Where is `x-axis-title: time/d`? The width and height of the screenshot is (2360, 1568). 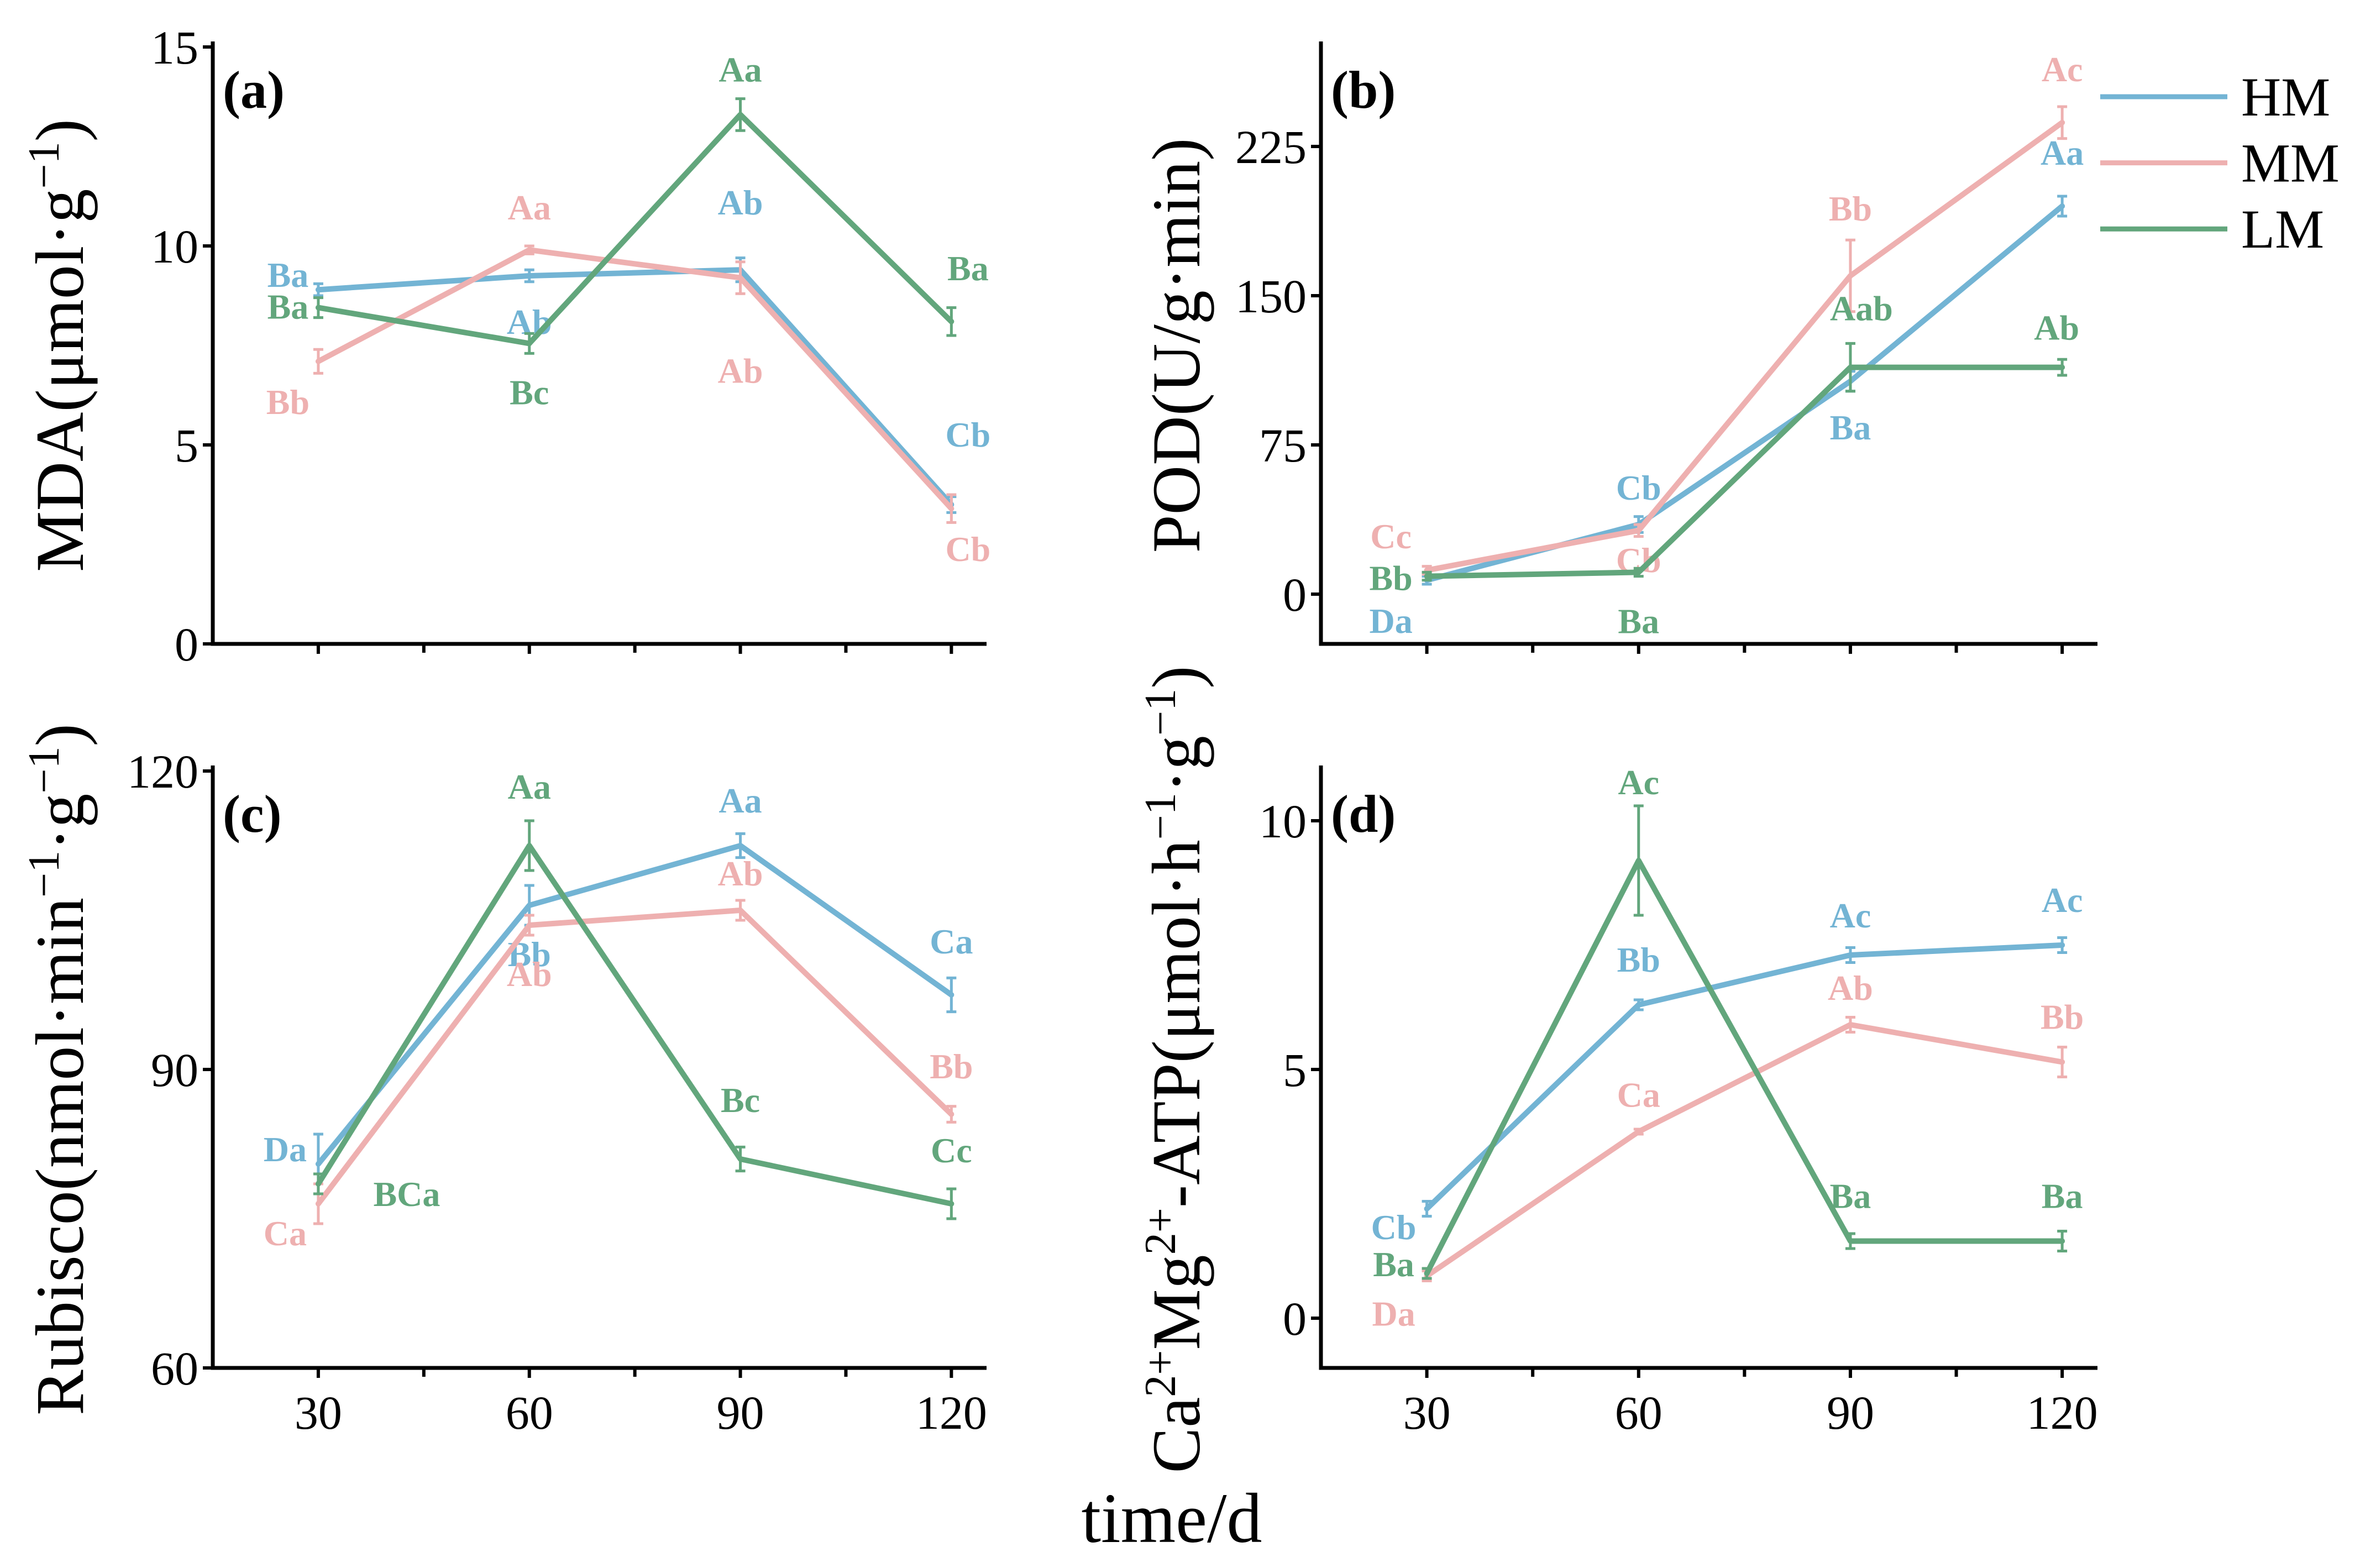 x-axis-title: time/d is located at coordinates (1171, 1518).